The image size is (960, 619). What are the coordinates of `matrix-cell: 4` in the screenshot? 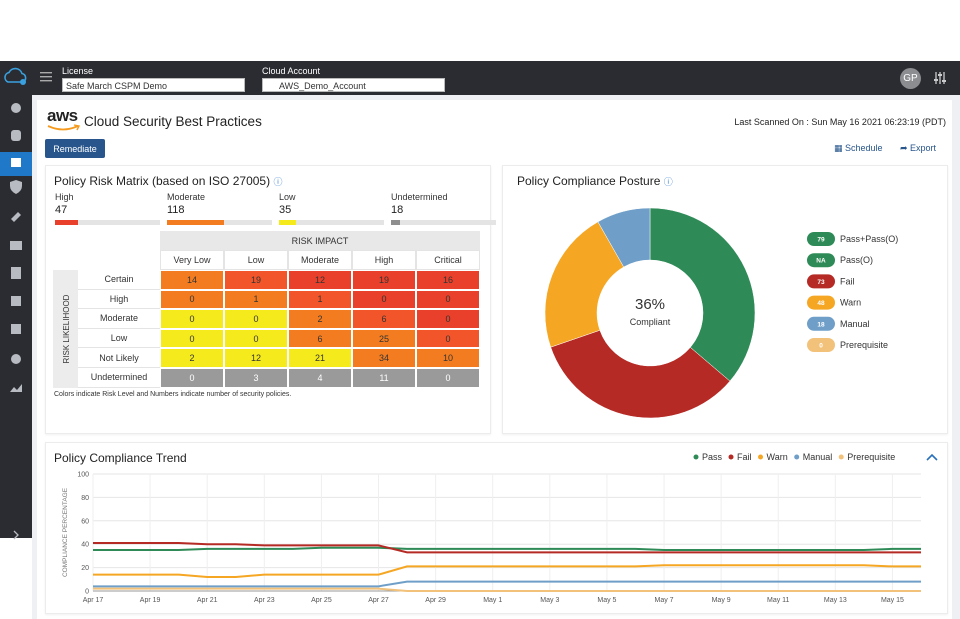 It's located at (320, 378).